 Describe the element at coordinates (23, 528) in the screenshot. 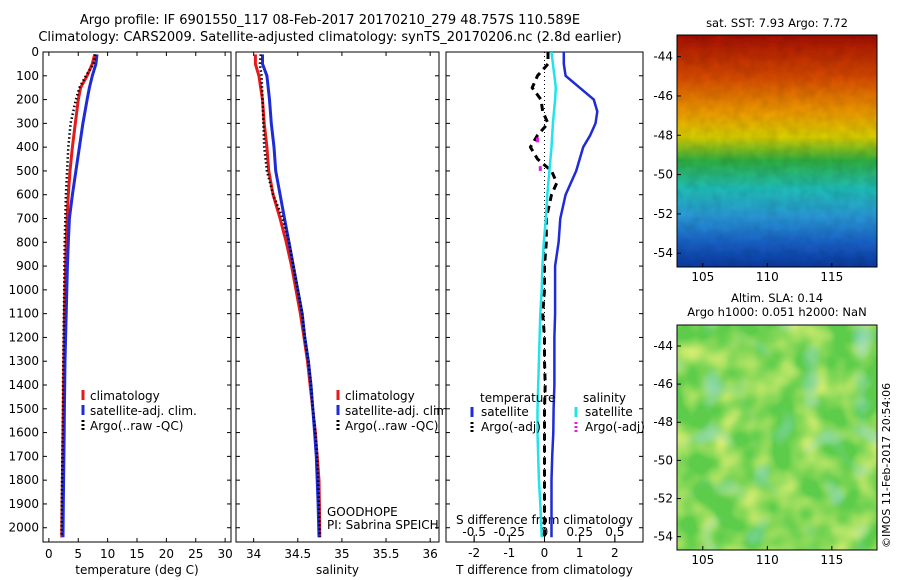

I see `y-tick-label: 2000` at that location.